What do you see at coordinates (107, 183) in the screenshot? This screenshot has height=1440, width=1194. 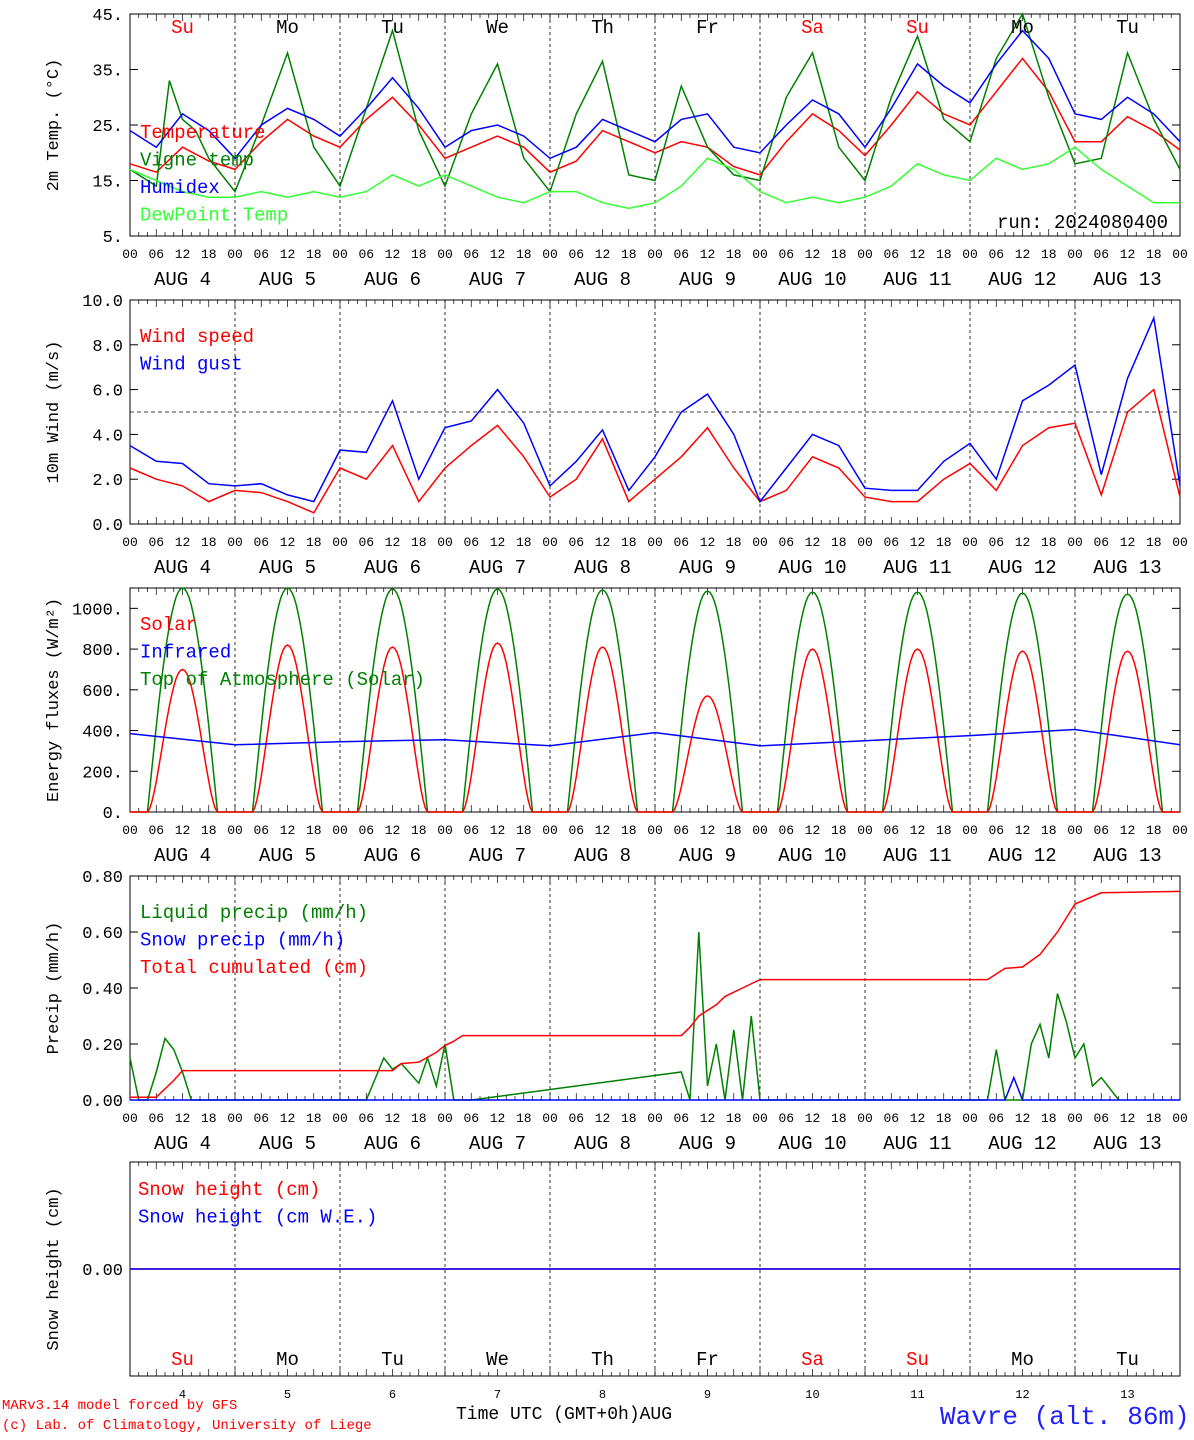 I see `y-tick-label: 15.` at bounding box center [107, 183].